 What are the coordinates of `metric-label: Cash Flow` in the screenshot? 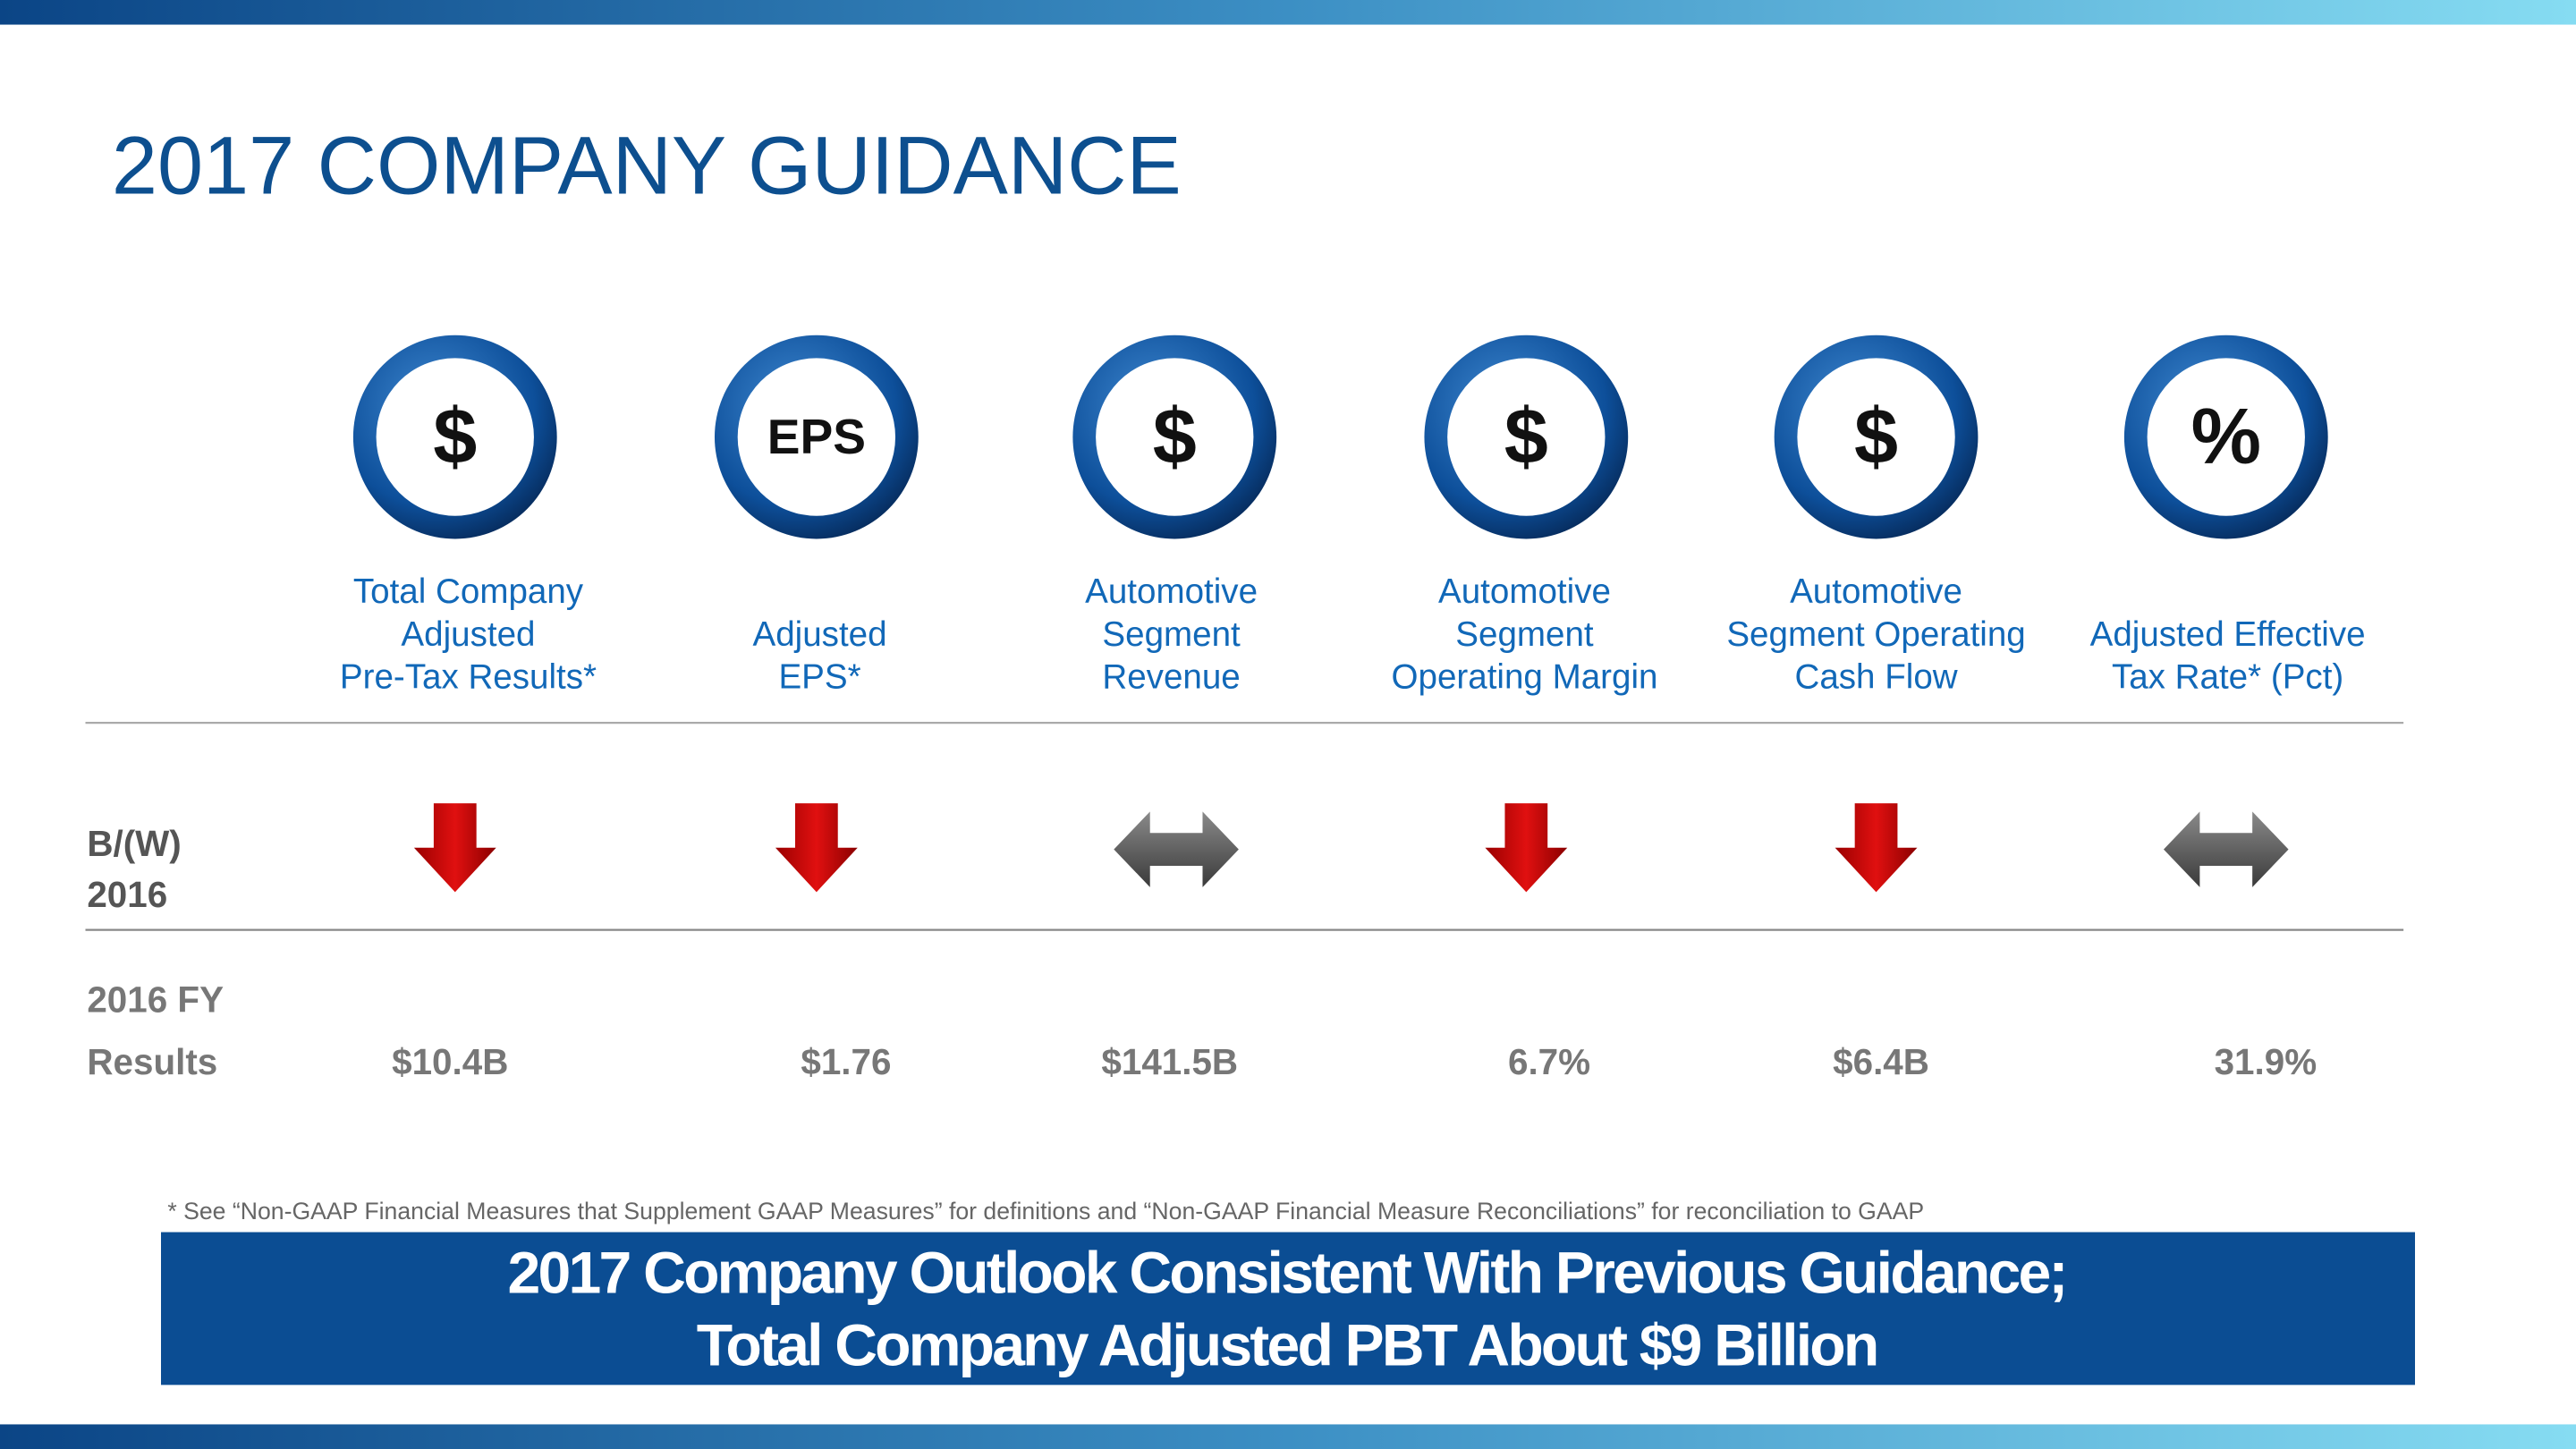 It's located at (1875, 677).